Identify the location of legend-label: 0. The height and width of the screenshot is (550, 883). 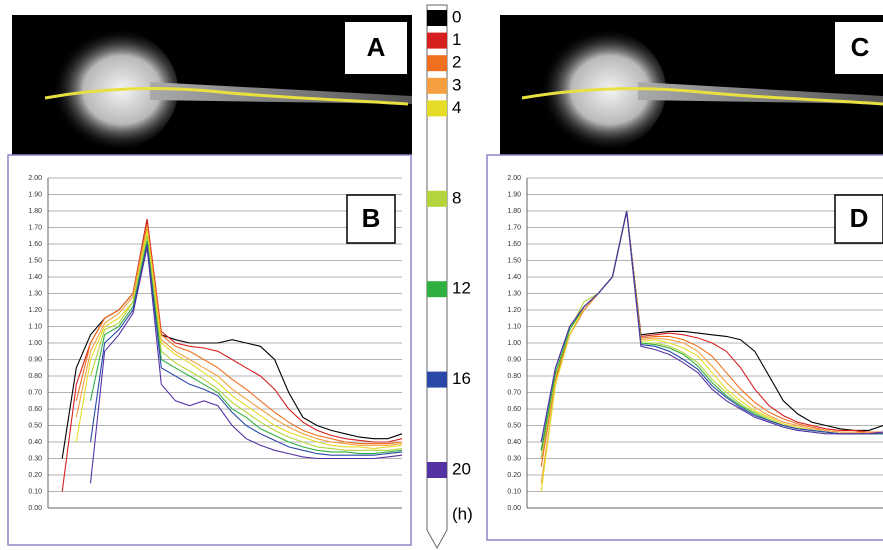
(456, 16).